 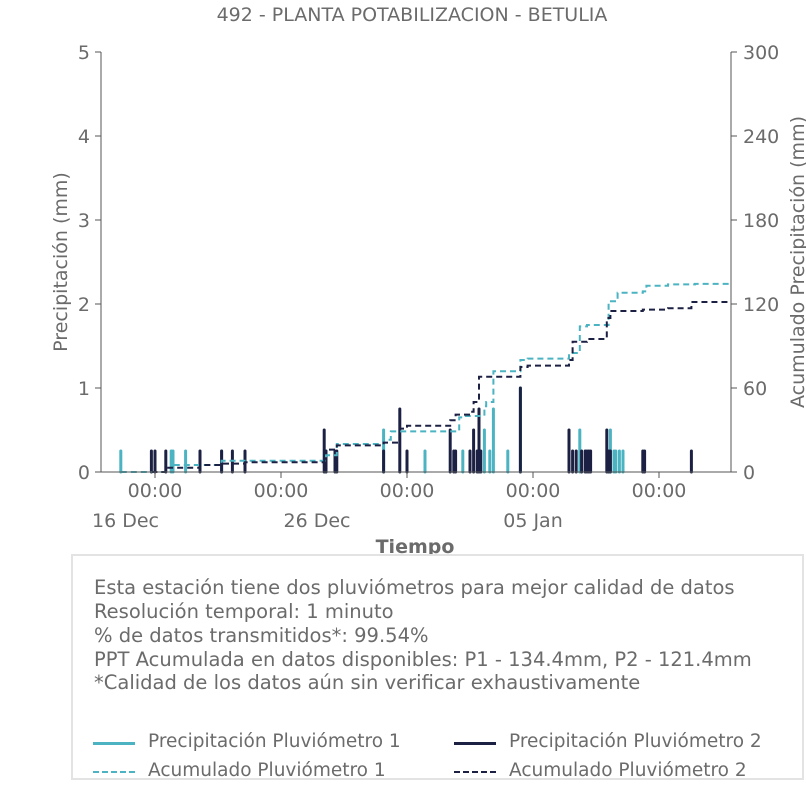 What do you see at coordinates (415, 546) in the screenshot?
I see `x-axis-label: Tiempo` at bounding box center [415, 546].